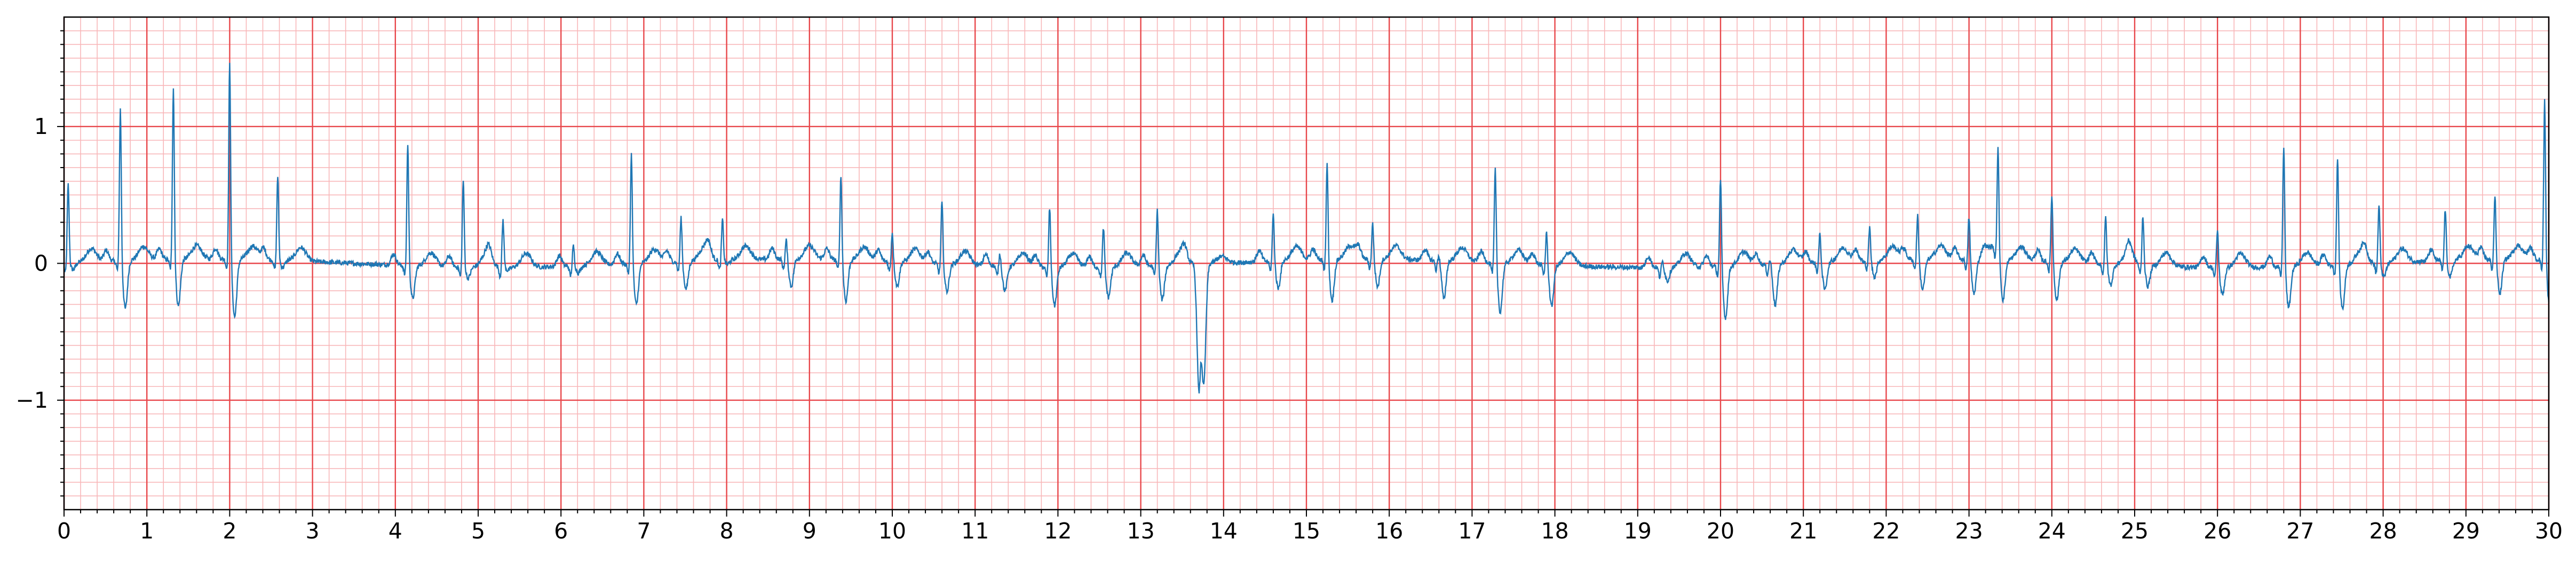  What do you see at coordinates (892, 531) in the screenshot?
I see `x-tick-label: 10` at bounding box center [892, 531].